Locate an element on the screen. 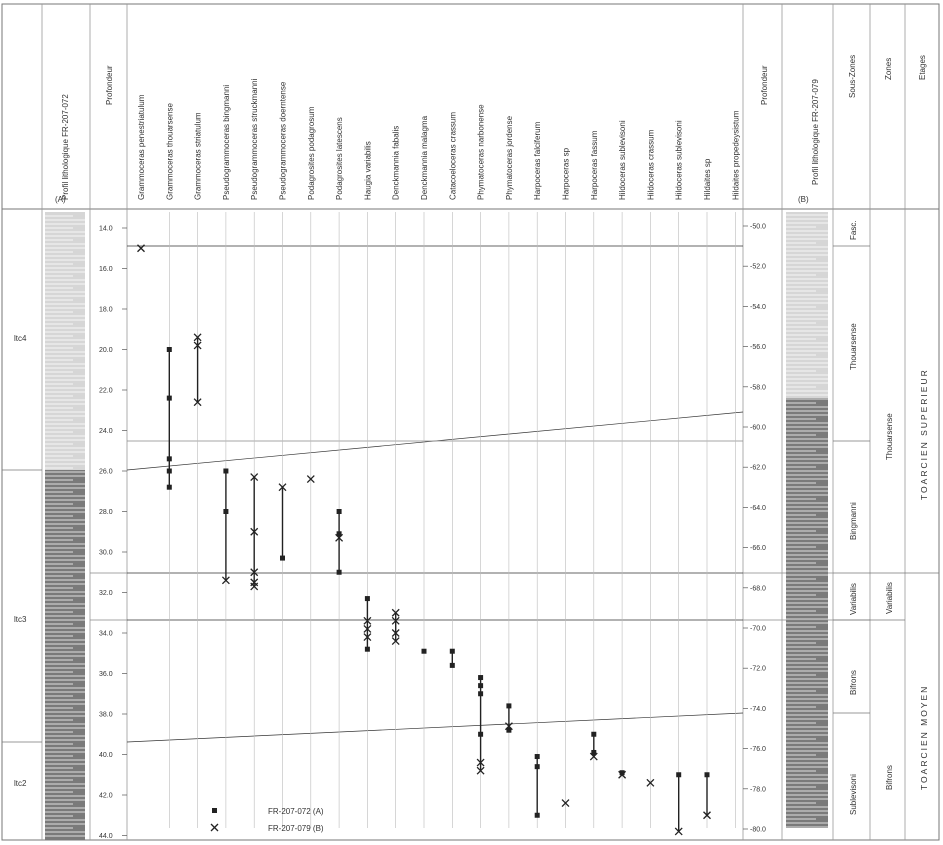 This screenshot has width=943, height=845. species-label-16: Harpoceras fassum is located at coordinates (594, 165).